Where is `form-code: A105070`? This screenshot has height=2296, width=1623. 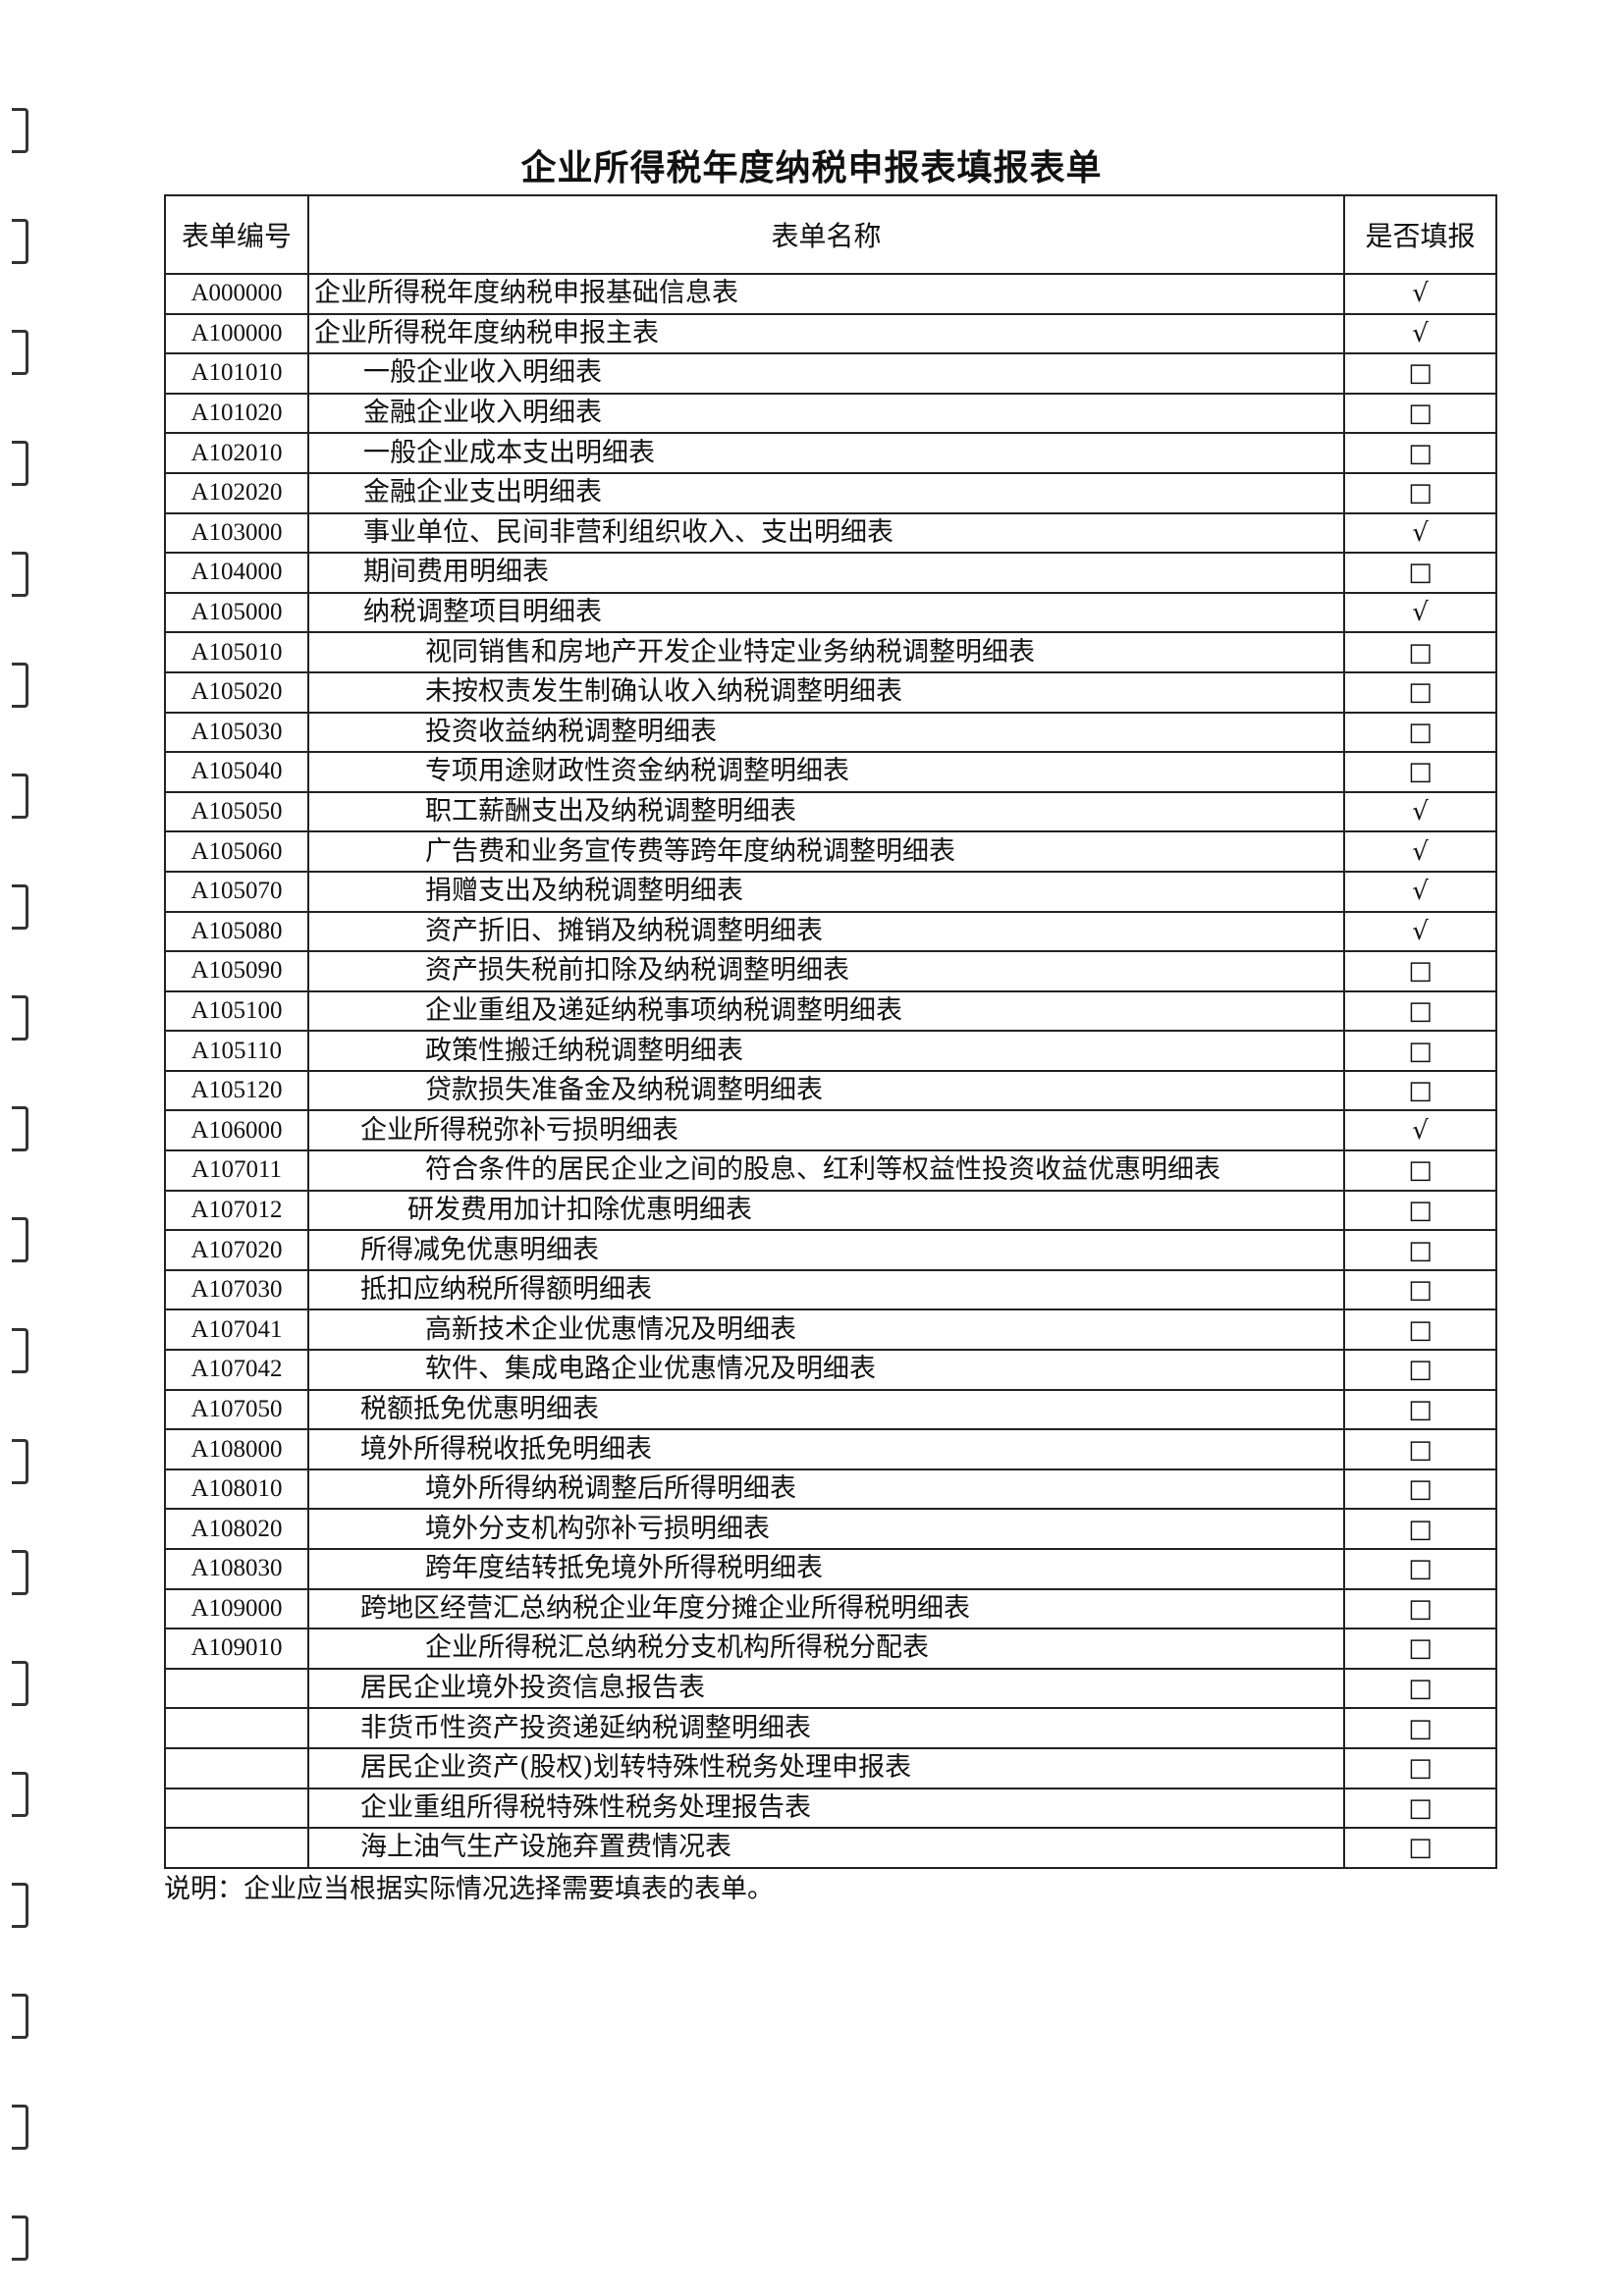 form-code: A105070 is located at coordinates (236, 891).